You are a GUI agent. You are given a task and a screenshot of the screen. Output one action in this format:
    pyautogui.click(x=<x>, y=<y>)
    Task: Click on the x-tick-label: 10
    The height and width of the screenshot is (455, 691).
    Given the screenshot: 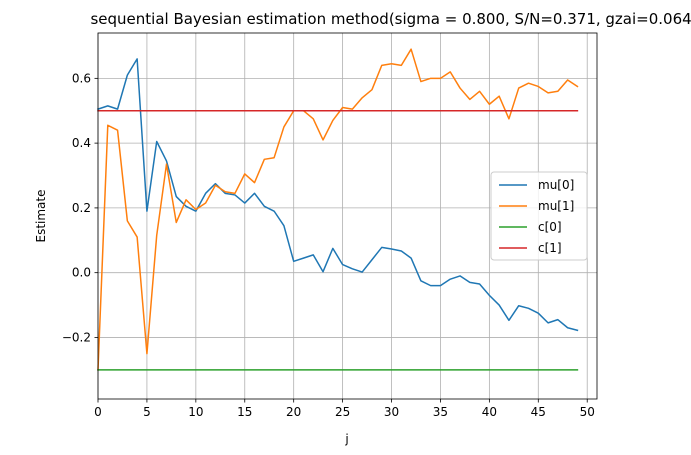 What is the action you would take?
    pyautogui.click(x=195, y=412)
    